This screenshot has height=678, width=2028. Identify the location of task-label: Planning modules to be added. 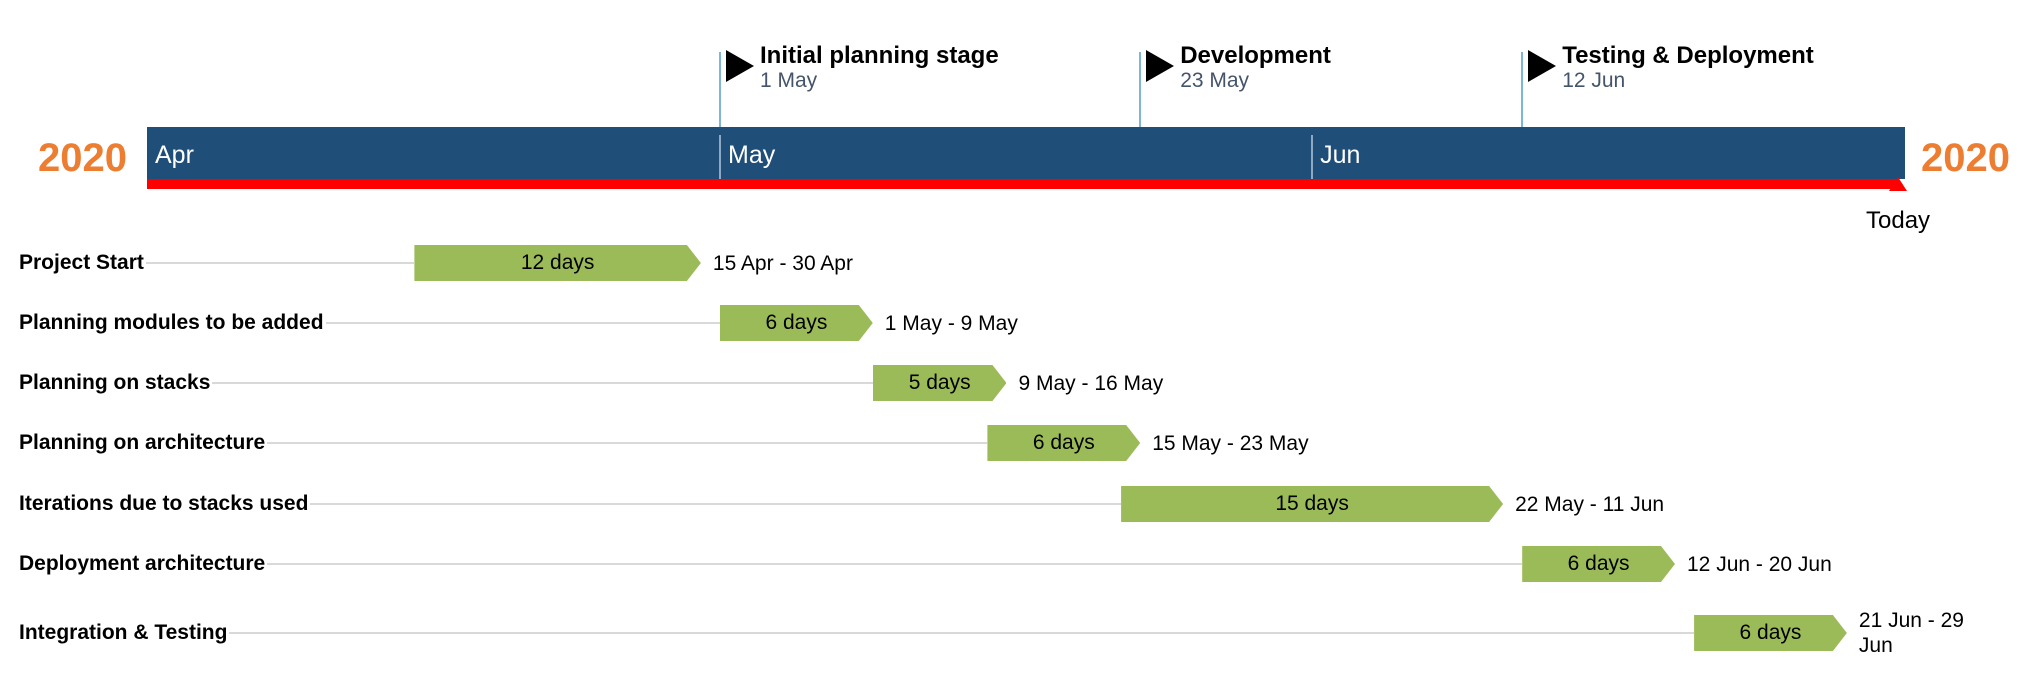
(171, 322).